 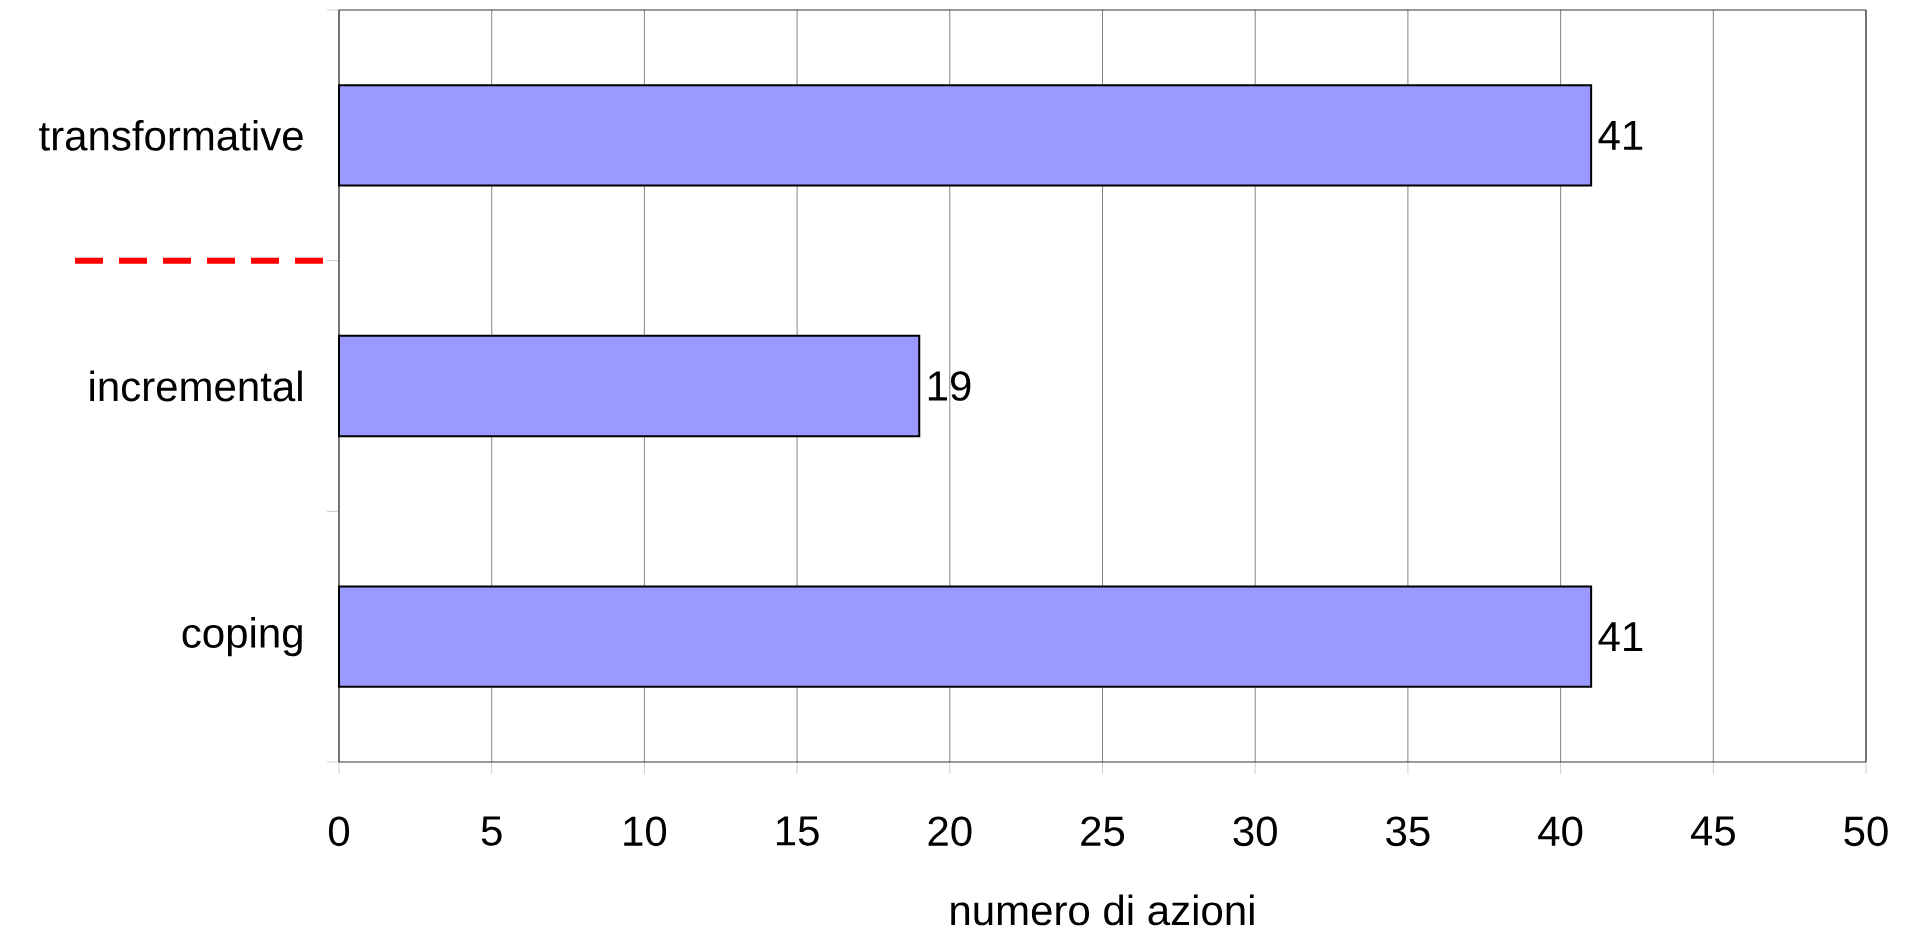 What do you see at coordinates (1255, 831) in the screenshot?
I see `x-tick-label: 30` at bounding box center [1255, 831].